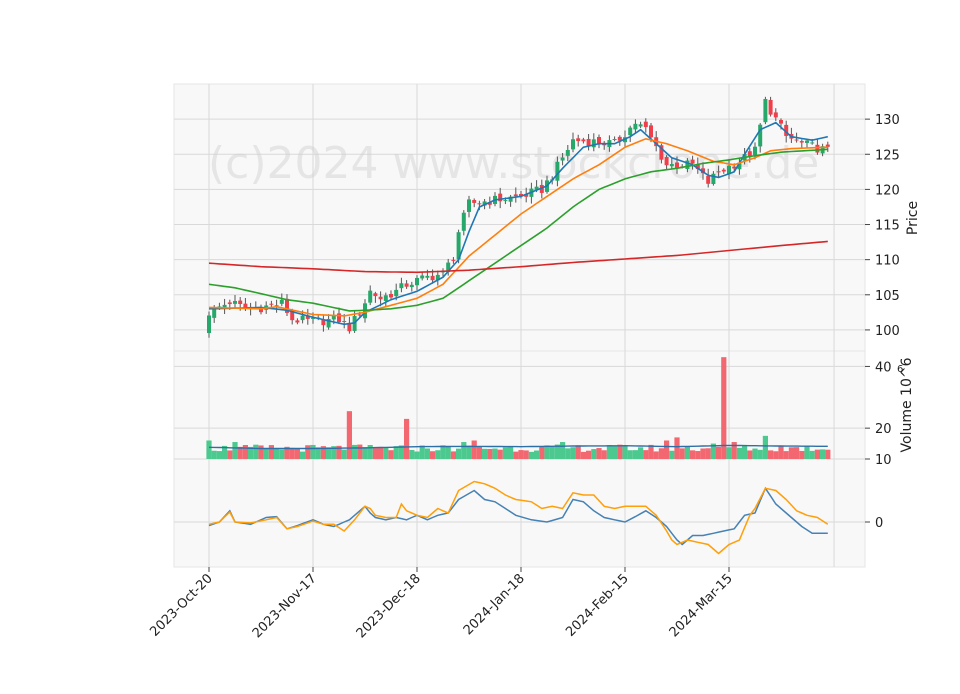  What do you see at coordinates (389, 606) in the screenshot?
I see `x-tick-label: 2023-Dec-18` at bounding box center [389, 606].